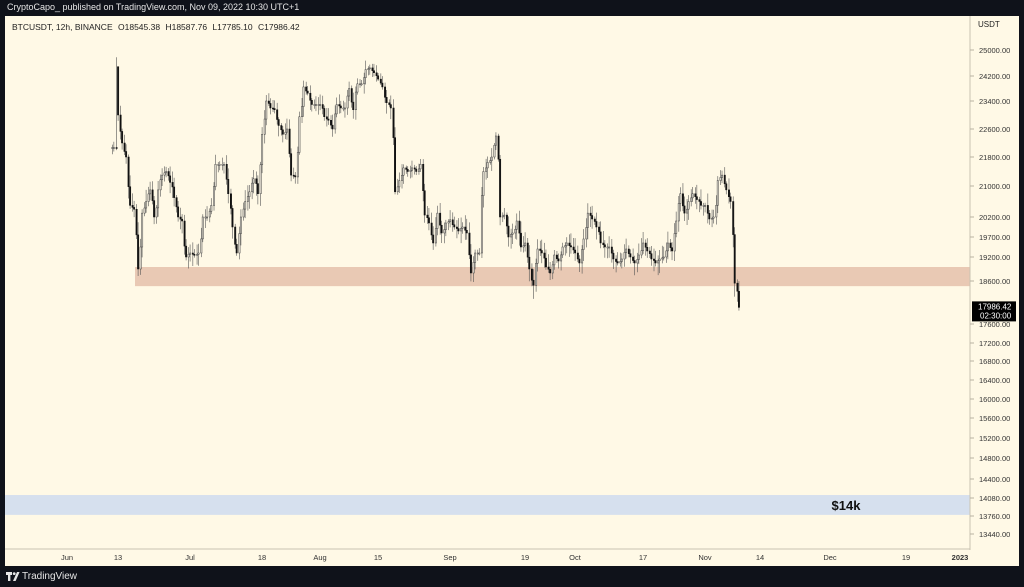 This screenshot has height=587, width=1024. What do you see at coordinates (378, 557) in the screenshot?
I see `x-tick-label: 15` at bounding box center [378, 557].